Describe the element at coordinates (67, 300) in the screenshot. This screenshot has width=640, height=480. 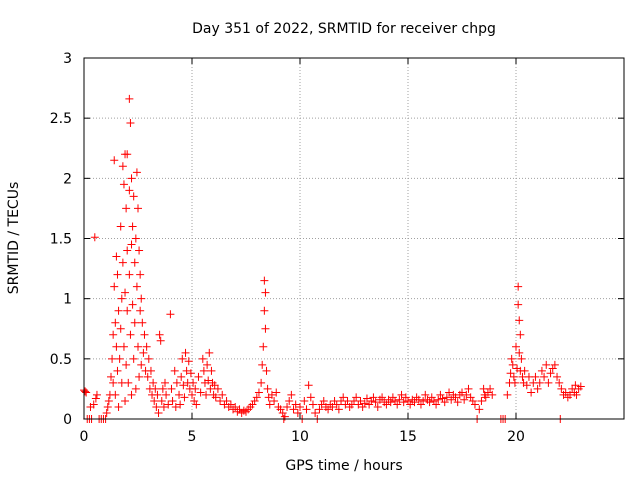
I see `y-tick-label: 1` at that location.